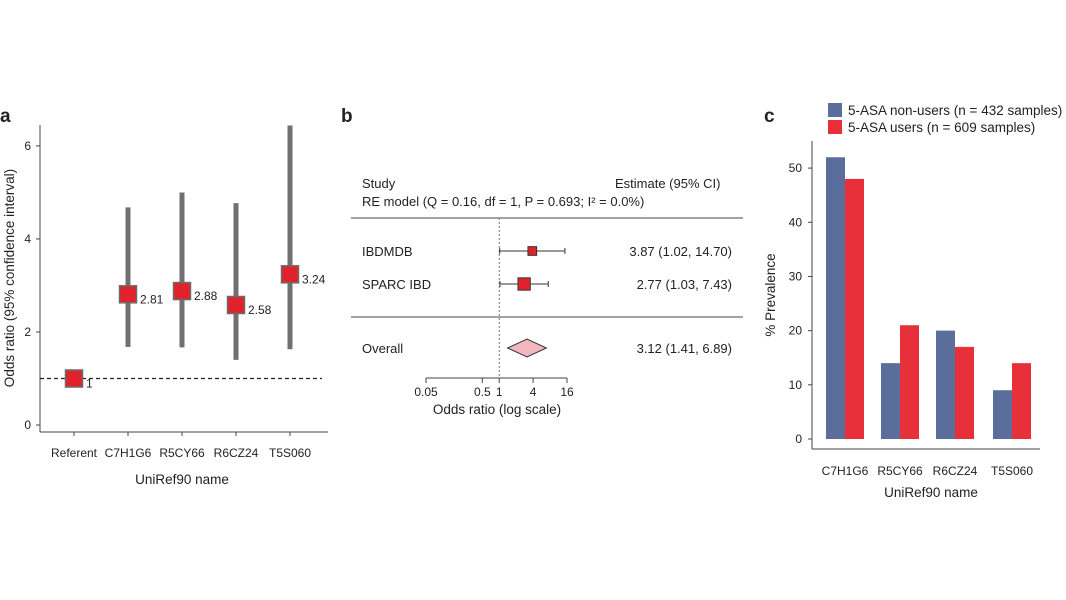  I want to click on panel-a-value-label: 2.88, so click(206, 296).